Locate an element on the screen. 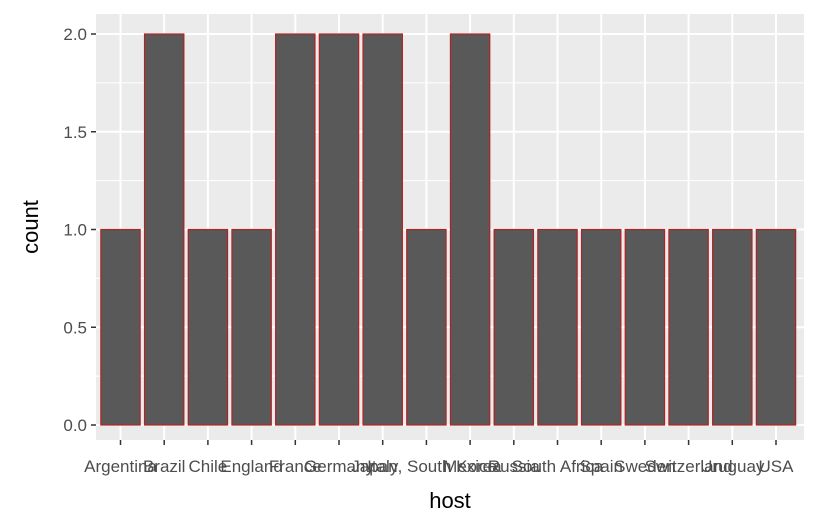  x-tick-label: Brazil is located at coordinates (164, 466).